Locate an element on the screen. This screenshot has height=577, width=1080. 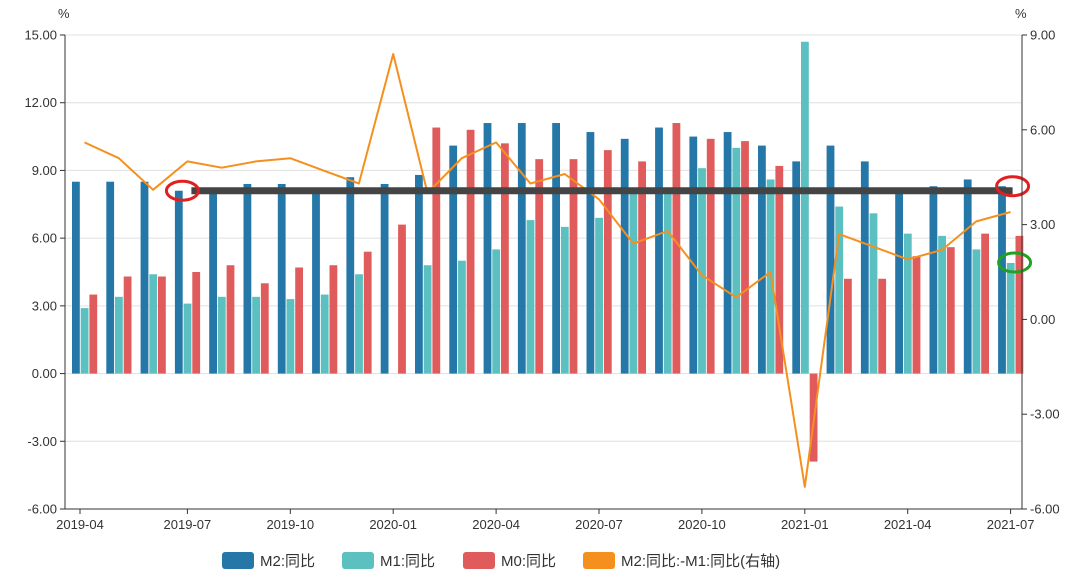
legend: M2:同比 M1:同比 M0:同比 M2:同比:-M1:同比(右轴) is located at coordinates (501, 561).